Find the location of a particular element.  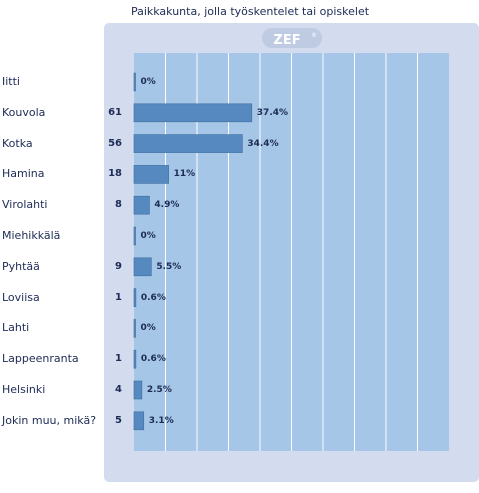

count-label: 18 is located at coordinates (115, 174).